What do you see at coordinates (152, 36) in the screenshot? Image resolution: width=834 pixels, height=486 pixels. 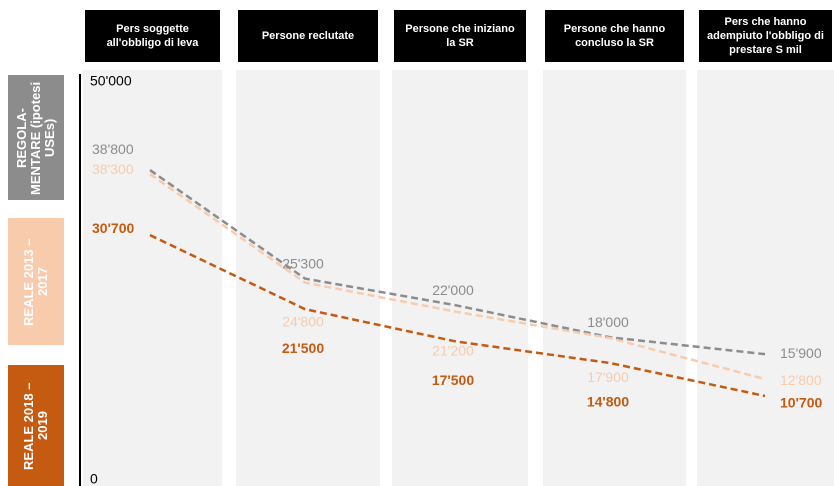 I see `category-header: Pers soggette all'obbligo di leva` at bounding box center [152, 36].